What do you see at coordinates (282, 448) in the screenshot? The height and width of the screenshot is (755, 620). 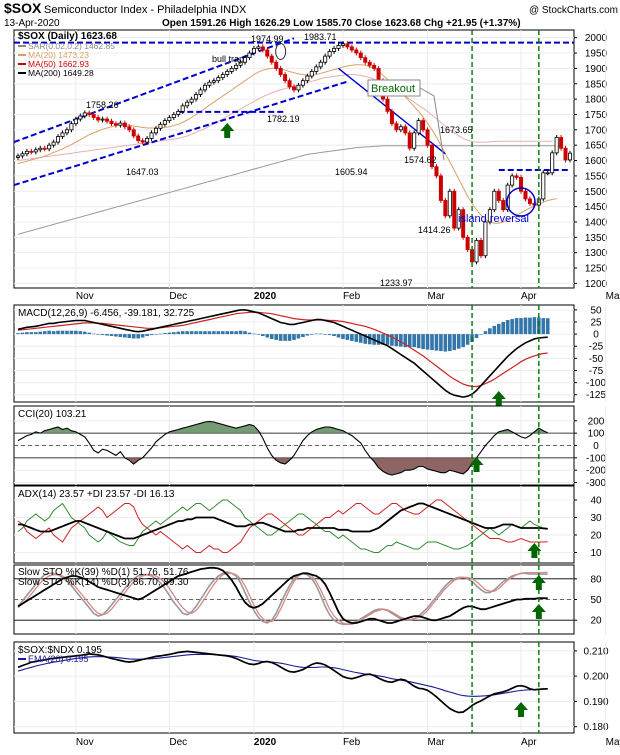 I see `cci-line` at bounding box center [282, 448].